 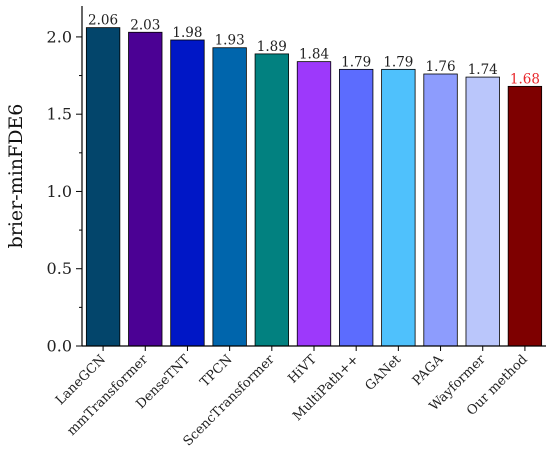 I want to click on bar-paga, so click(x=440, y=210).